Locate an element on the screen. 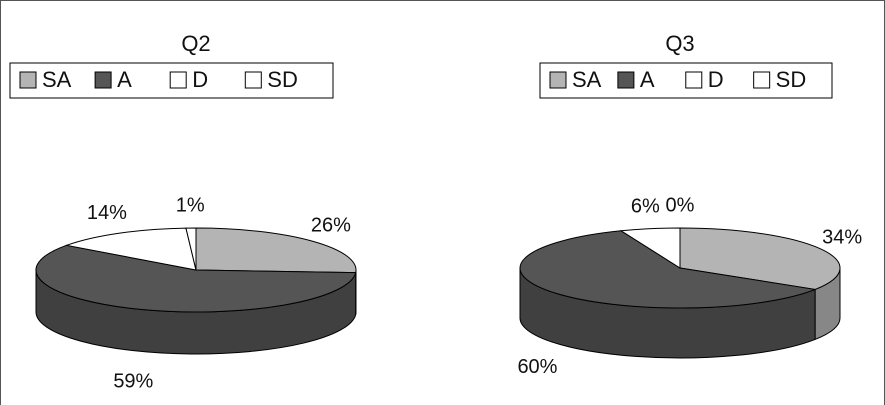  data-label: 0% is located at coordinates (680, 205).